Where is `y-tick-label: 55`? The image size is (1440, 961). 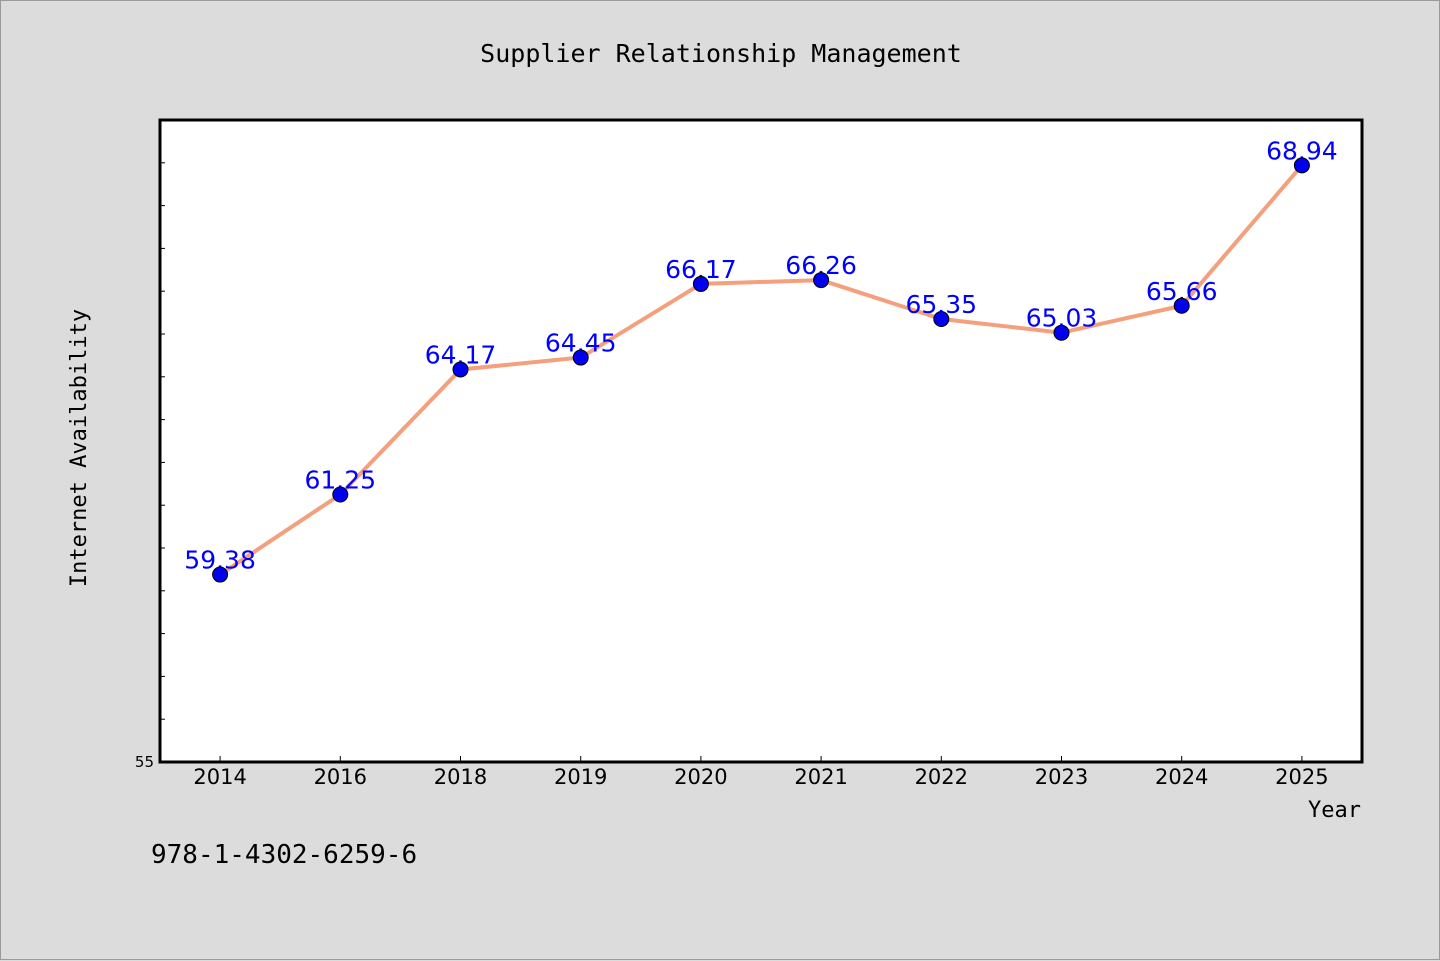 y-tick-label: 55 is located at coordinates (144, 762).